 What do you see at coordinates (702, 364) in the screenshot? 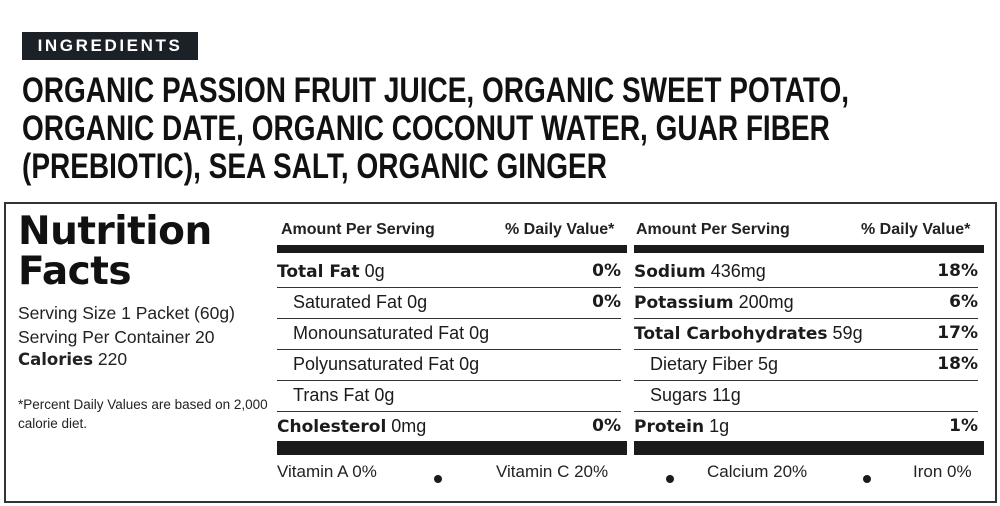
I see `nutrient-name: Dietary Fiber` at bounding box center [702, 364].